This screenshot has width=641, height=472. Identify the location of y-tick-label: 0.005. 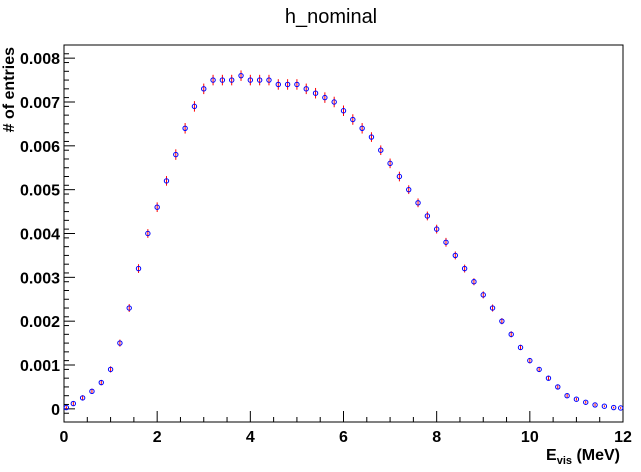
(40, 191).